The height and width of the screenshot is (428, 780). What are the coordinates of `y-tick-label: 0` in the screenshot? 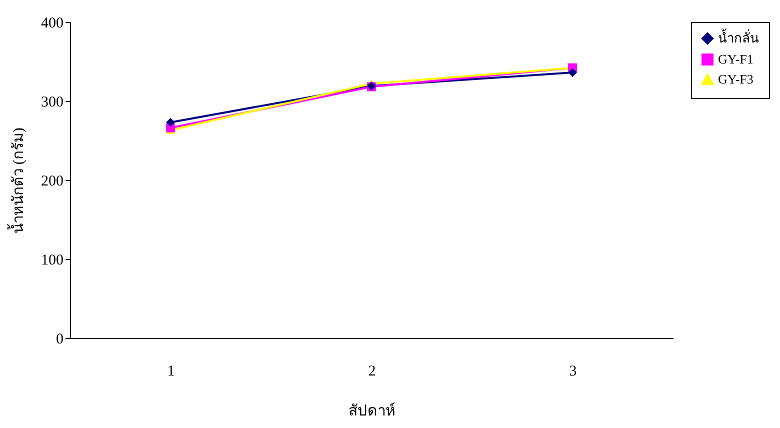 It's located at (60, 340).